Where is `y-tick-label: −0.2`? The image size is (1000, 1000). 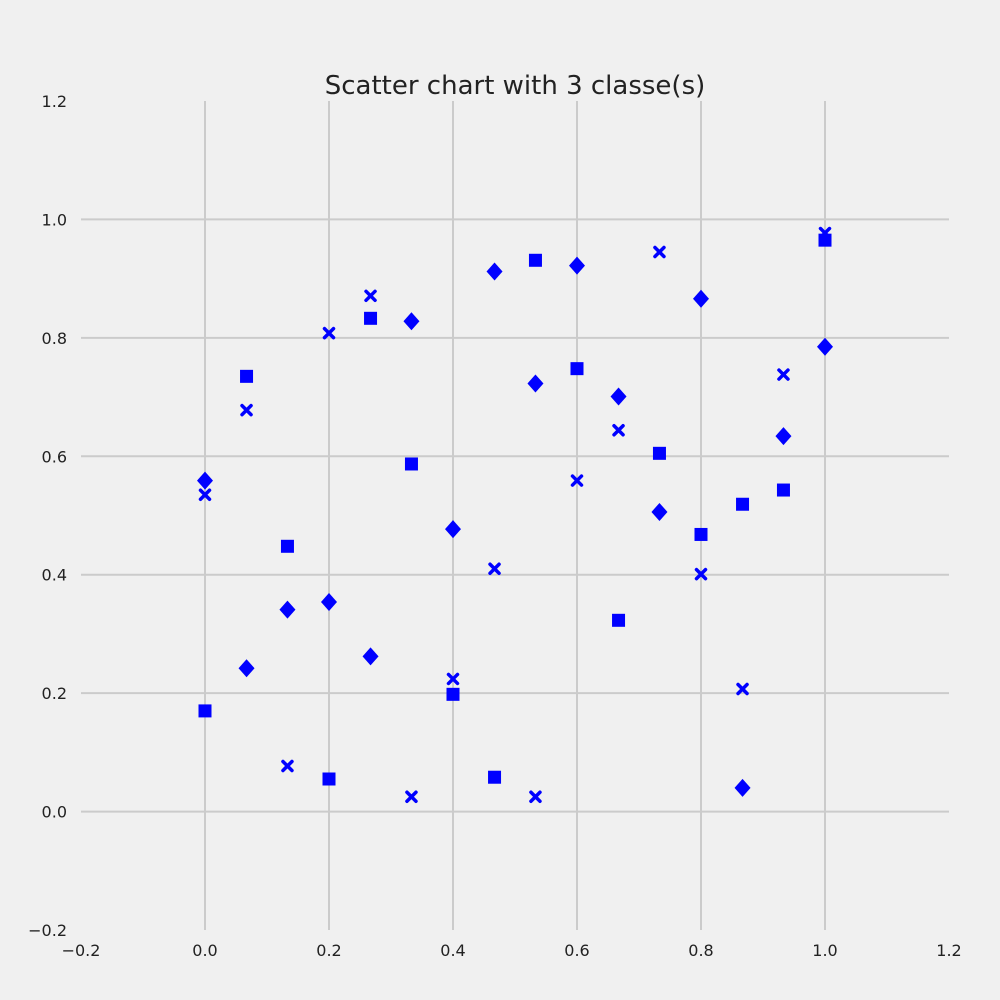 y-tick-label: −0.2 is located at coordinates (47, 930).